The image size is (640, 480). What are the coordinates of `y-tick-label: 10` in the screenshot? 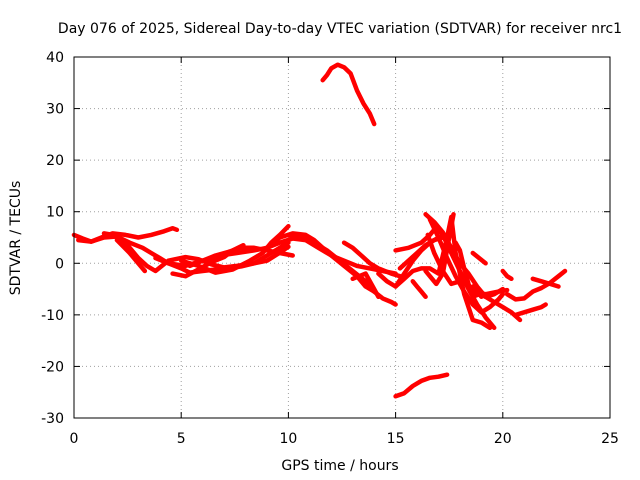 It's located at (55, 213).